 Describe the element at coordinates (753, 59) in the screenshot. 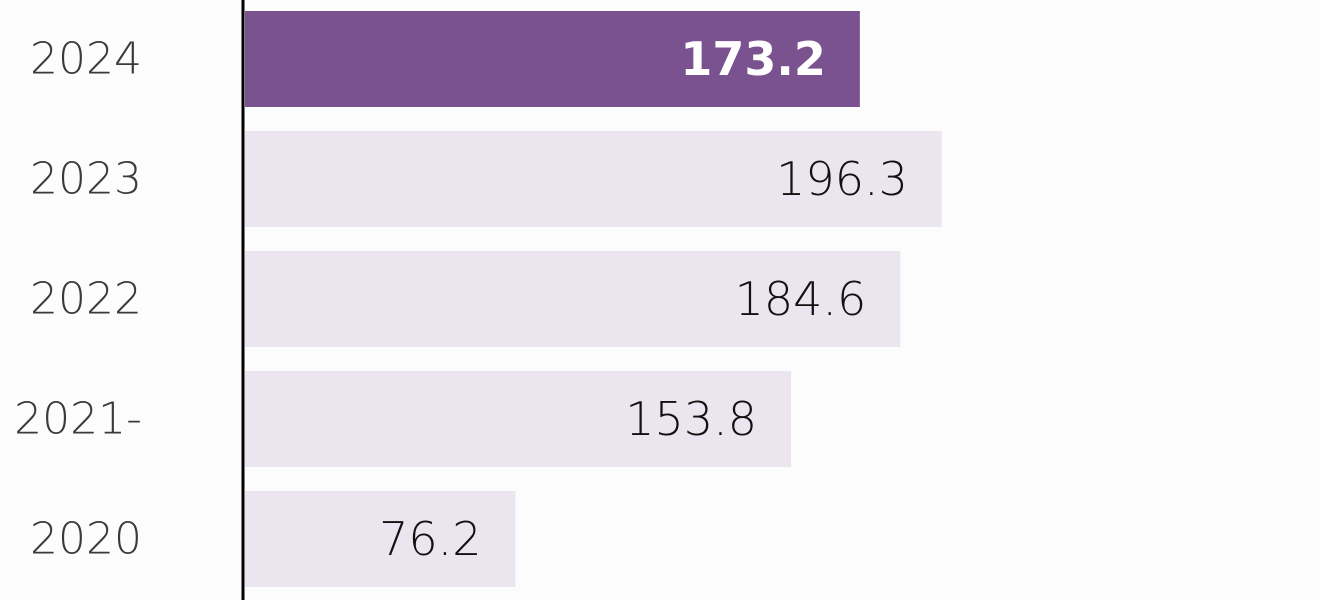

I see `value-label: 173.2` at that location.